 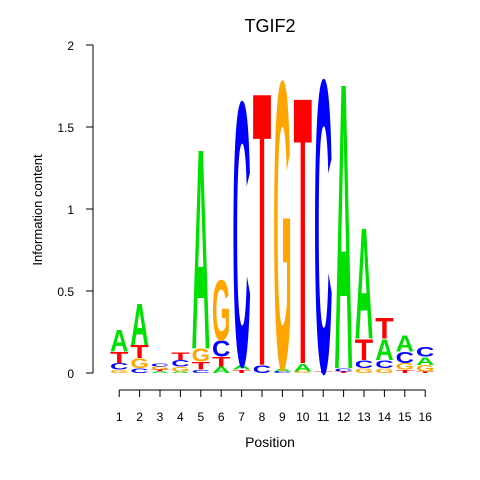 I want to click on x-axis: 1 2 3 4 5 6 7 8 9 10 11 12 13 14 15 16, so click(x=274, y=406).